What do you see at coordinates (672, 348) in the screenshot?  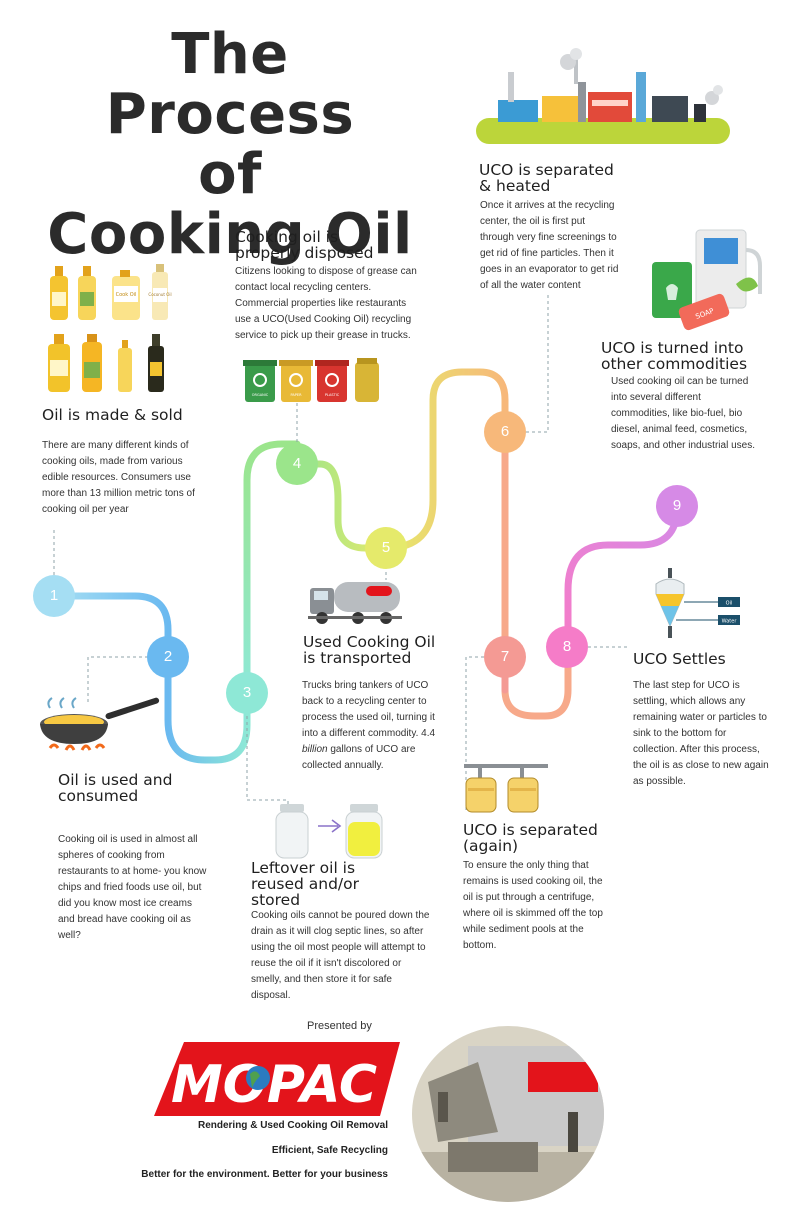 I see `step-9-heading-line-1: UCO is turned into` at bounding box center [672, 348].